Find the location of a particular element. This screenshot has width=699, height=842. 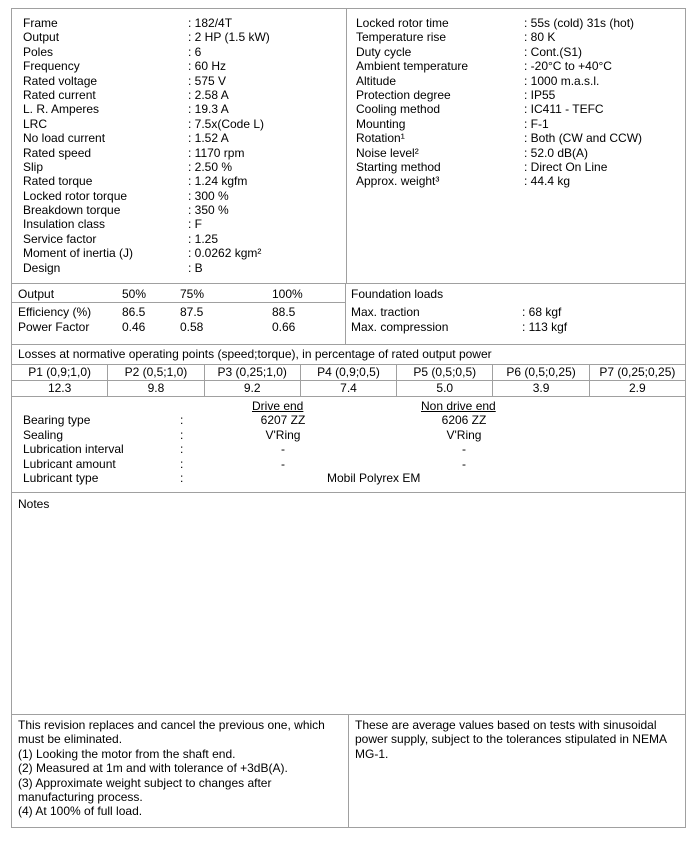

foundation-value: : 68 kgf is located at coordinates (542, 312).